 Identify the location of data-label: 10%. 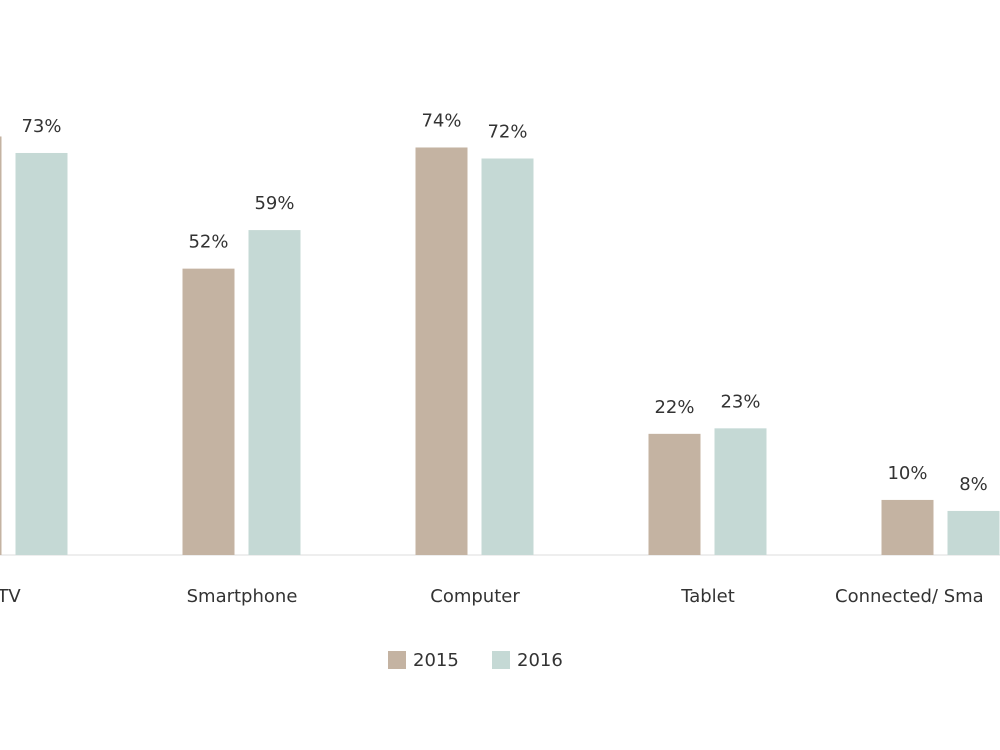
(907, 473).